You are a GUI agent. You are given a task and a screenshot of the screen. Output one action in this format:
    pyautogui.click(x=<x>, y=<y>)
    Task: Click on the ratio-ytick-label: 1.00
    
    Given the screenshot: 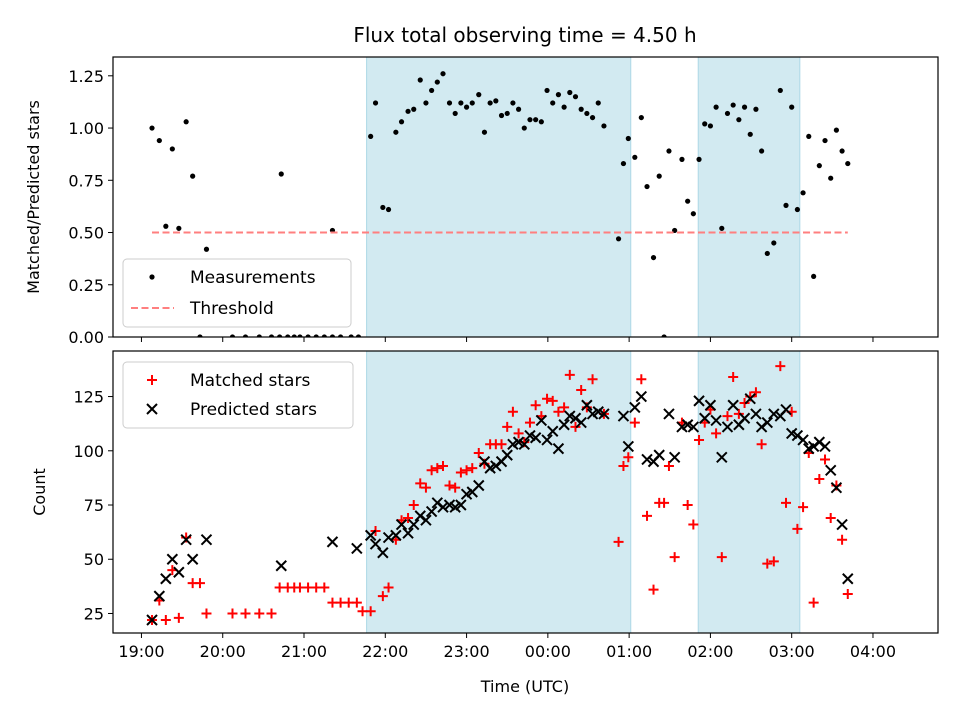 What is the action you would take?
    pyautogui.click(x=86, y=128)
    